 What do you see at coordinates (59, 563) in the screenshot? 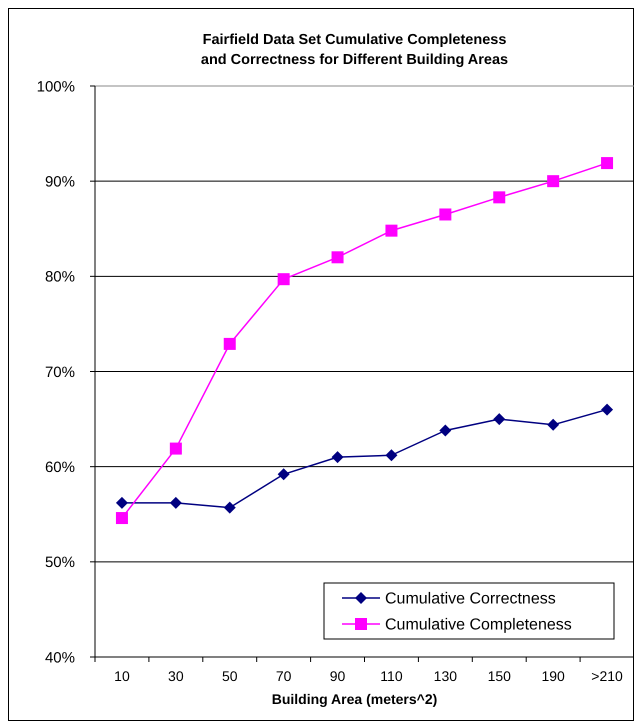
I see `y-tick-label: 50%` at bounding box center [59, 563].